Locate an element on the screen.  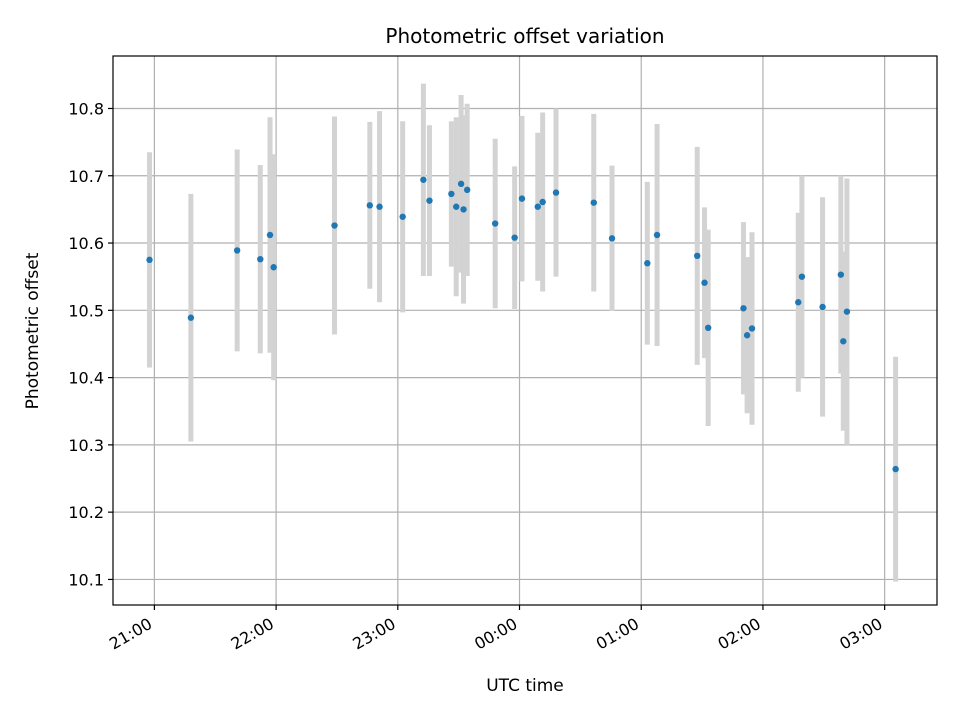
y-axis-title: Photometric offset is located at coordinates (33, 330).